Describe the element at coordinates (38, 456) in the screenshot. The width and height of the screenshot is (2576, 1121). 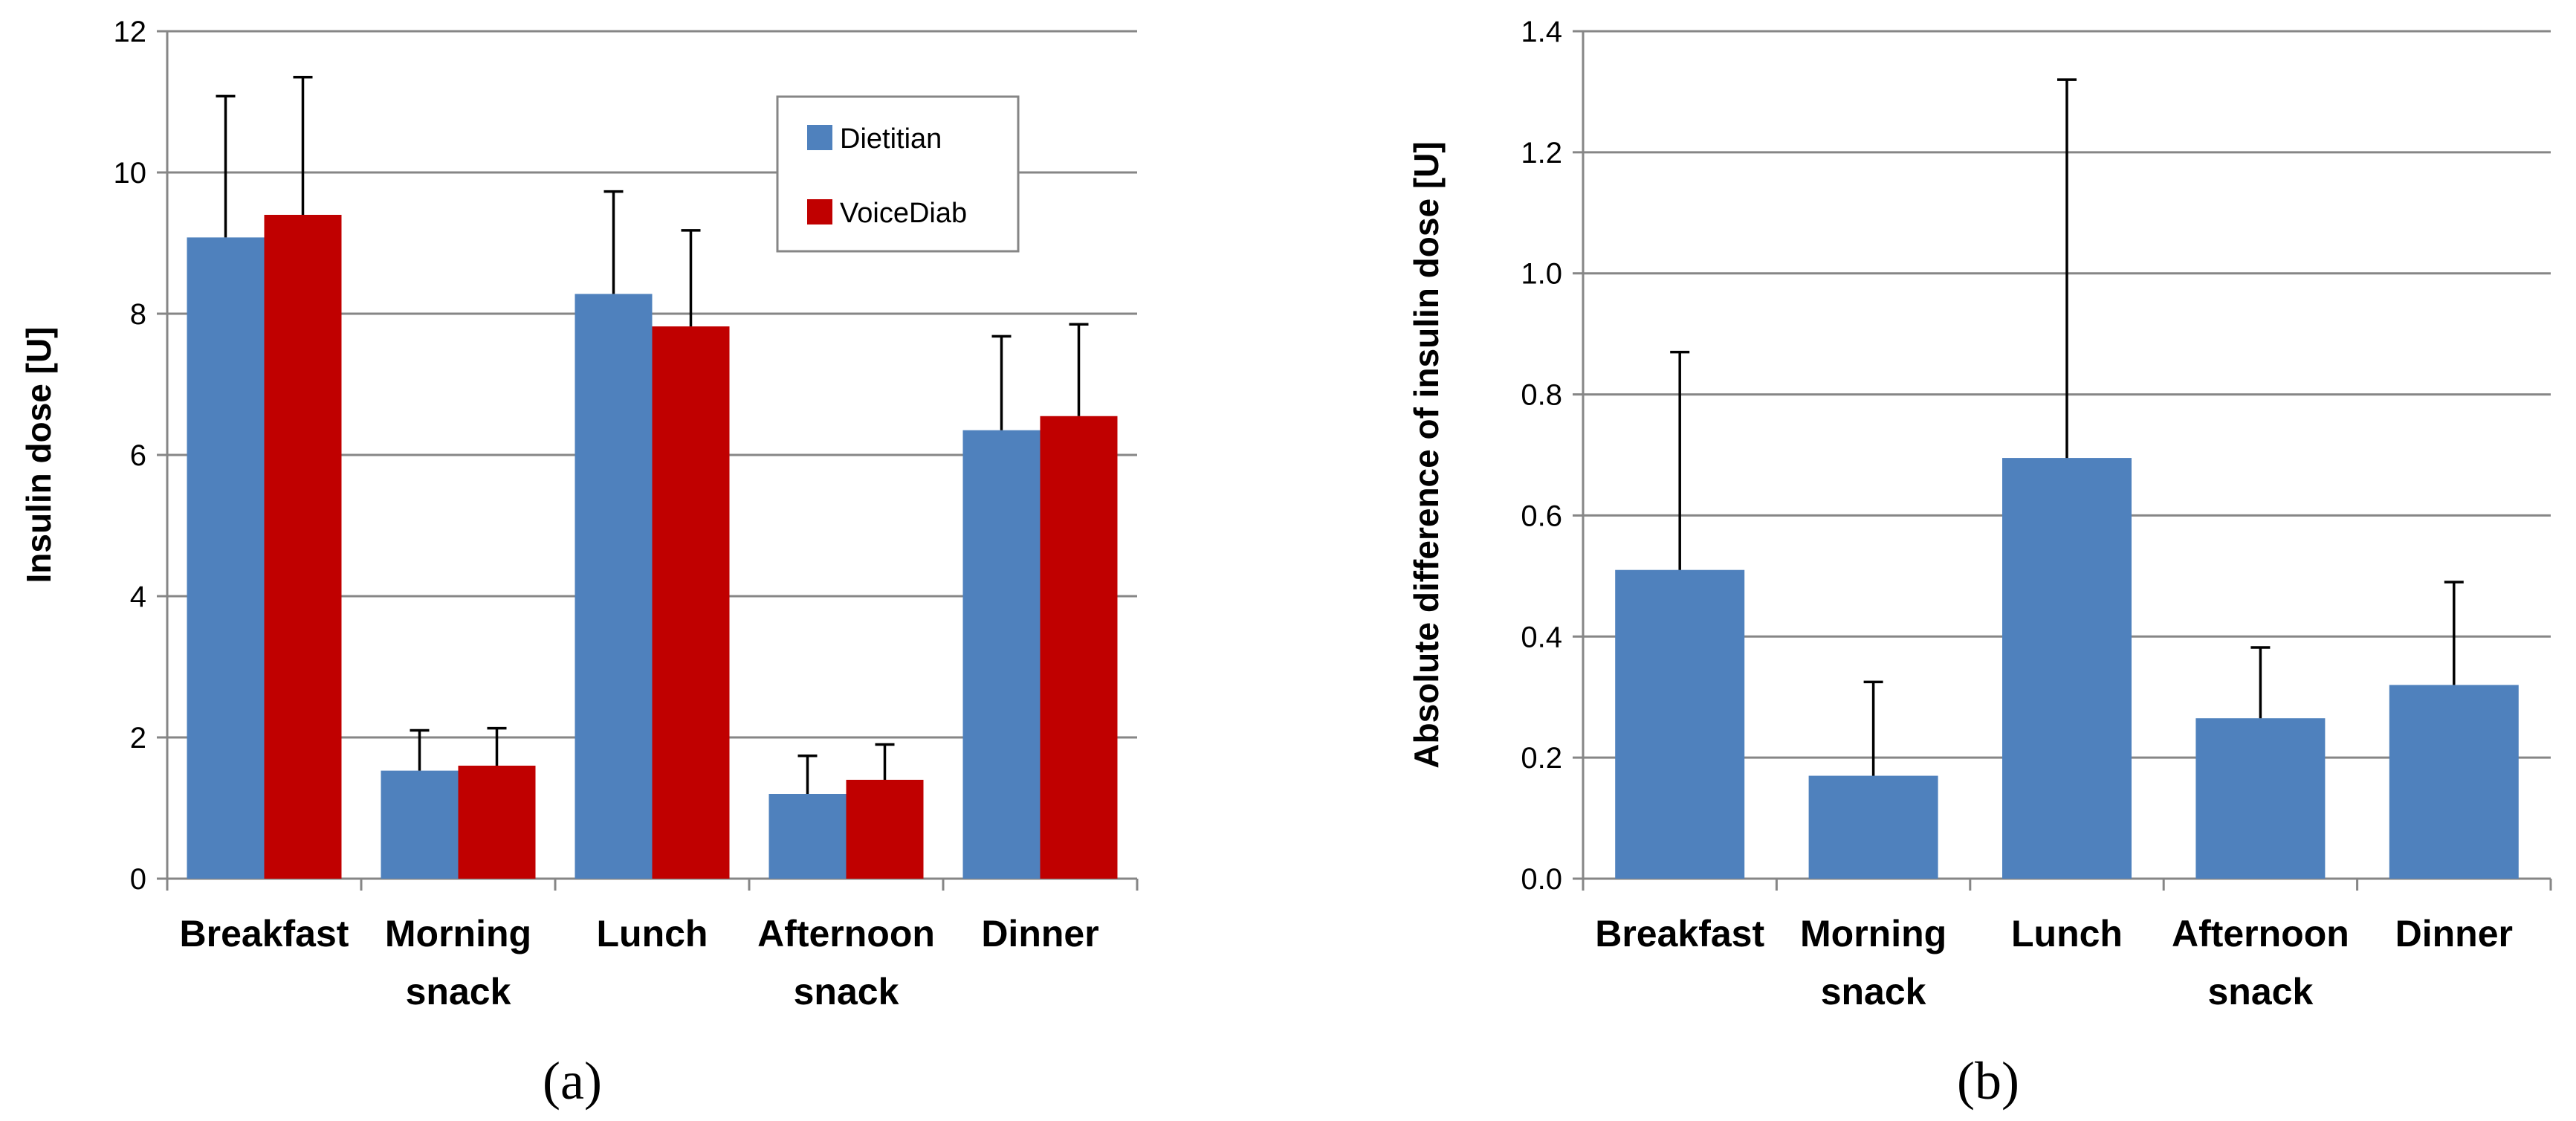
I see `y-axis-title: Insulin dose [U]` at that location.